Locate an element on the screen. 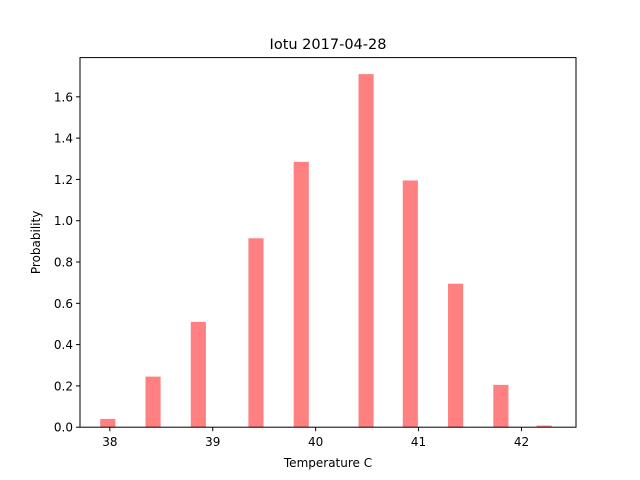 This screenshot has width=640, height=480. y-tick-label: 1.0 is located at coordinates (63, 221).